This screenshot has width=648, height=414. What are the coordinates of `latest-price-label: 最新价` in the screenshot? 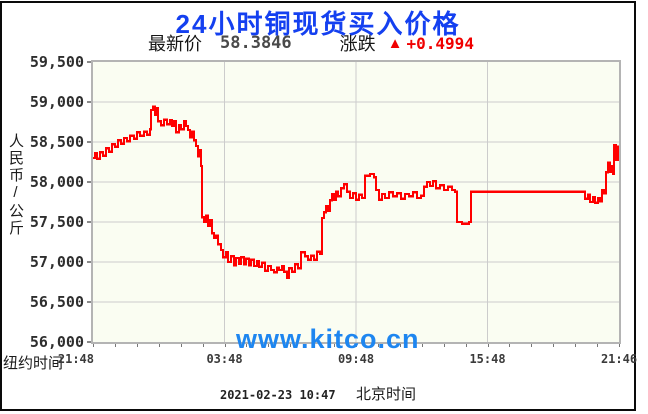 It's located at (175, 44).